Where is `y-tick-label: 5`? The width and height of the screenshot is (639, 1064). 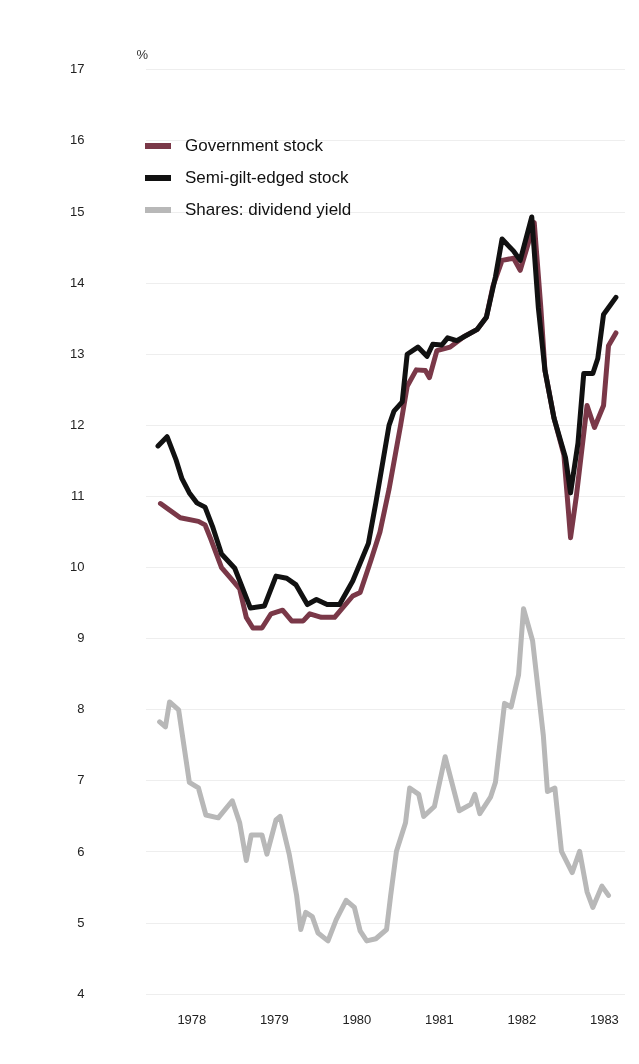
y-tick-label: 5 is located at coordinates (81, 922).